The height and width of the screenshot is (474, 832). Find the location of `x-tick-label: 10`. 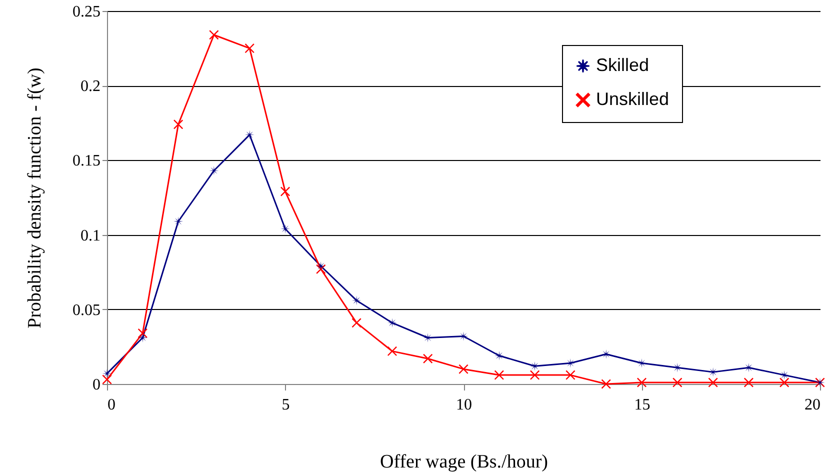

x-tick-label: 10 is located at coordinates (464, 405).